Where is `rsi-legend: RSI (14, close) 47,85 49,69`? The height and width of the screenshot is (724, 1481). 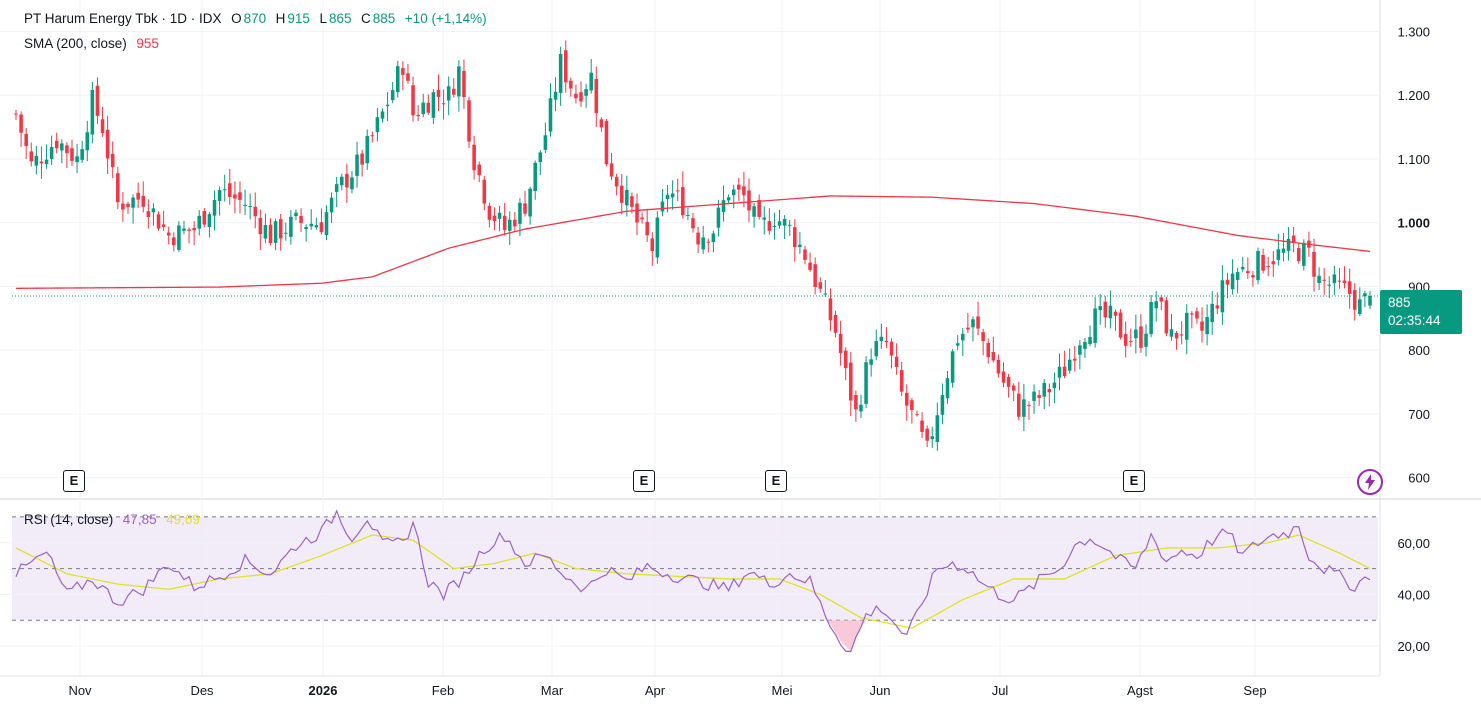 rsi-legend: RSI (14, close) 47,85 49,69 is located at coordinates (113, 519).